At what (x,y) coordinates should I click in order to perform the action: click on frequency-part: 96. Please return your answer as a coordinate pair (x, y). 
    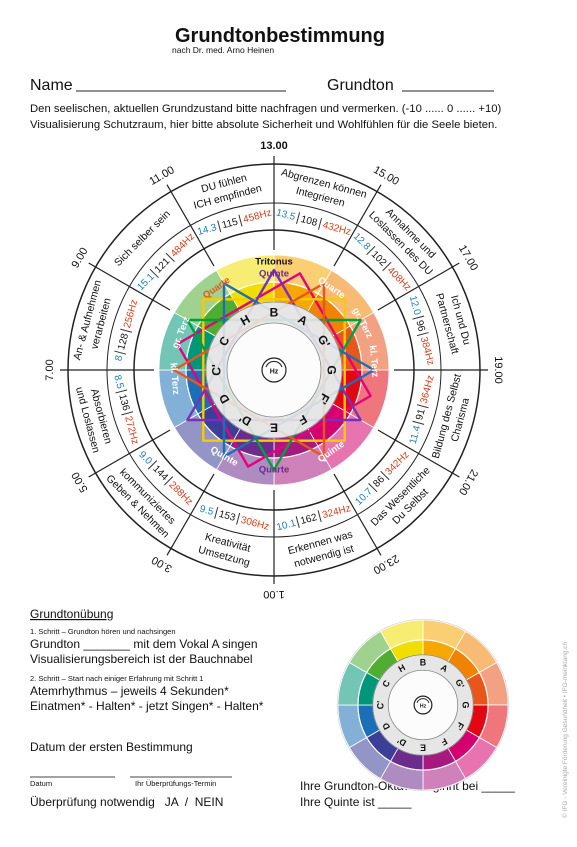
    Looking at the image, I should click on (421, 326).